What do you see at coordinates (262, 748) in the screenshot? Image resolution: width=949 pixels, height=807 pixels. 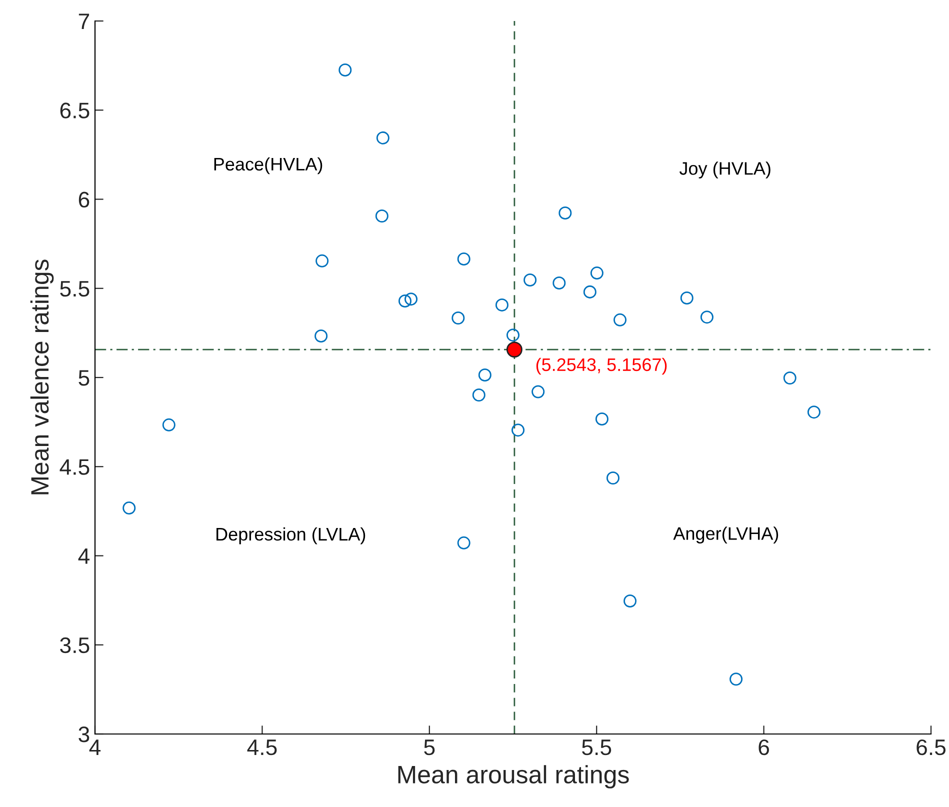 I see `x-tick-label: 4.5` at bounding box center [262, 748].